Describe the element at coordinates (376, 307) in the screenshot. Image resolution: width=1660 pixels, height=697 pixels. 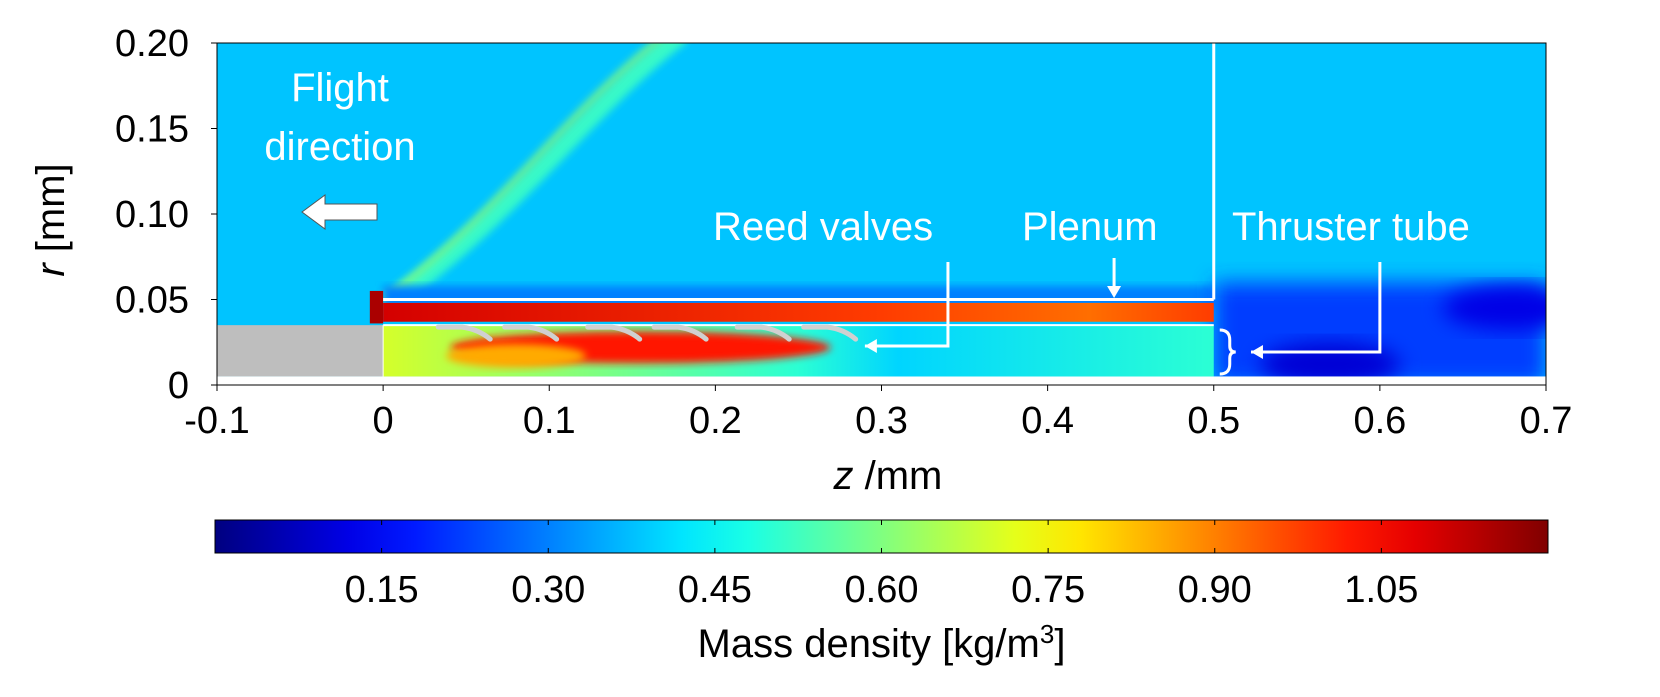
I see `stagnation-zone` at that location.